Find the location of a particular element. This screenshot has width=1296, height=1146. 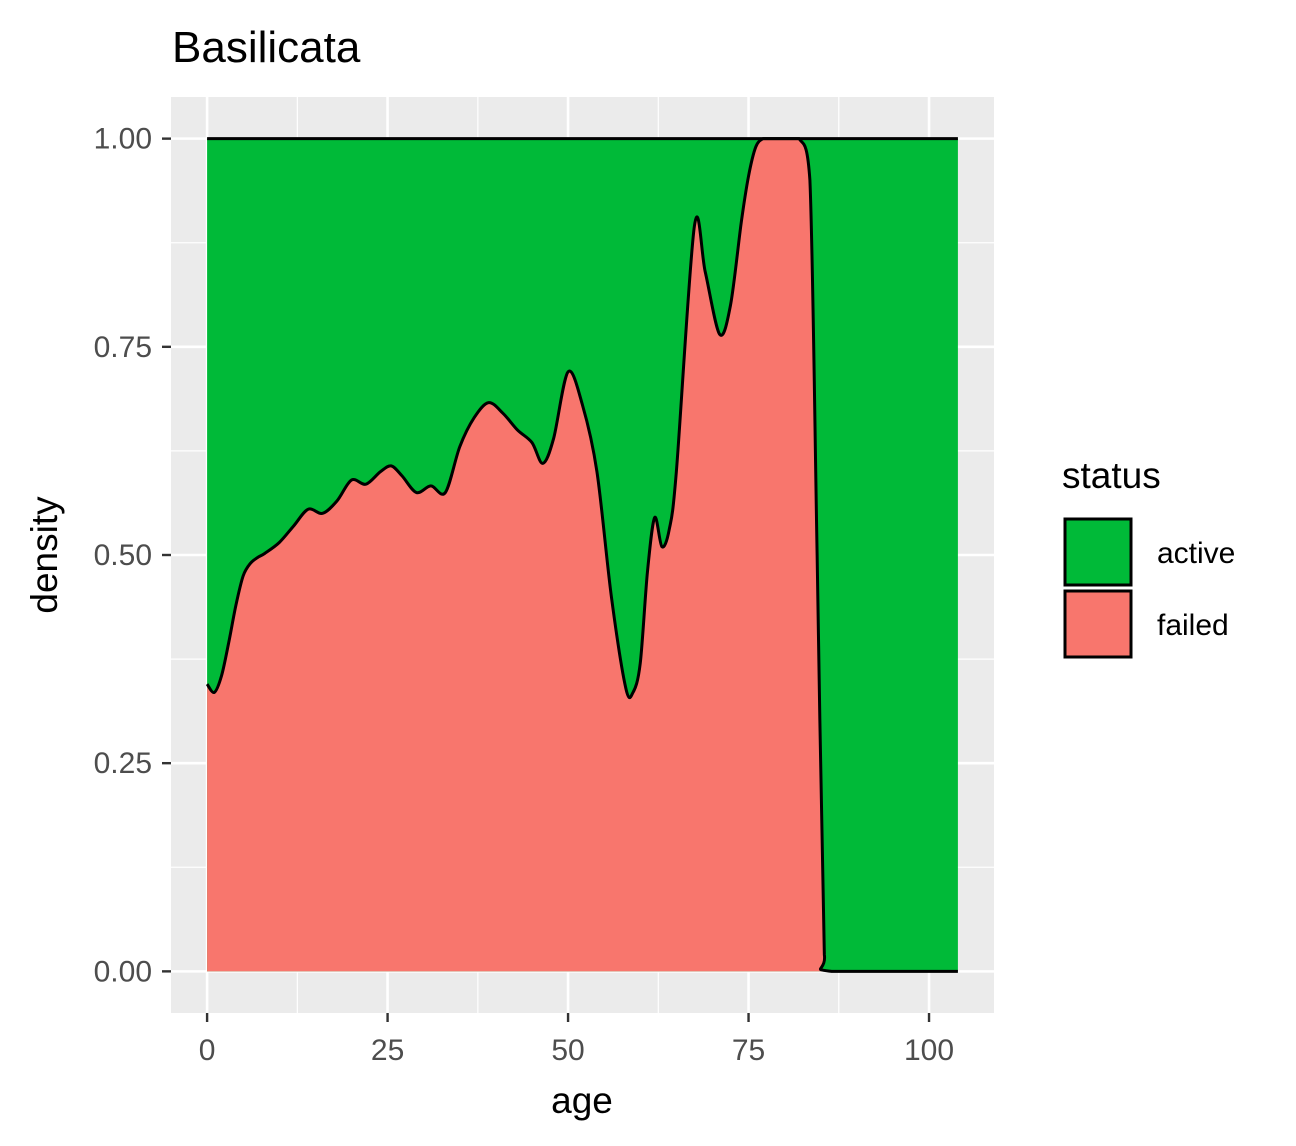

x-tick-label: 25 is located at coordinates (387, 1050).